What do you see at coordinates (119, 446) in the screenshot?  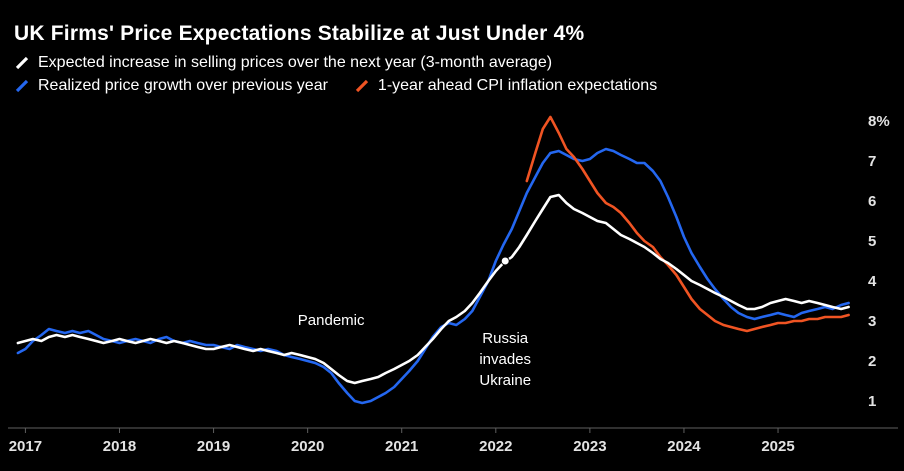 I see `x-tick-label: 2018` at bounding box center [119, 446].